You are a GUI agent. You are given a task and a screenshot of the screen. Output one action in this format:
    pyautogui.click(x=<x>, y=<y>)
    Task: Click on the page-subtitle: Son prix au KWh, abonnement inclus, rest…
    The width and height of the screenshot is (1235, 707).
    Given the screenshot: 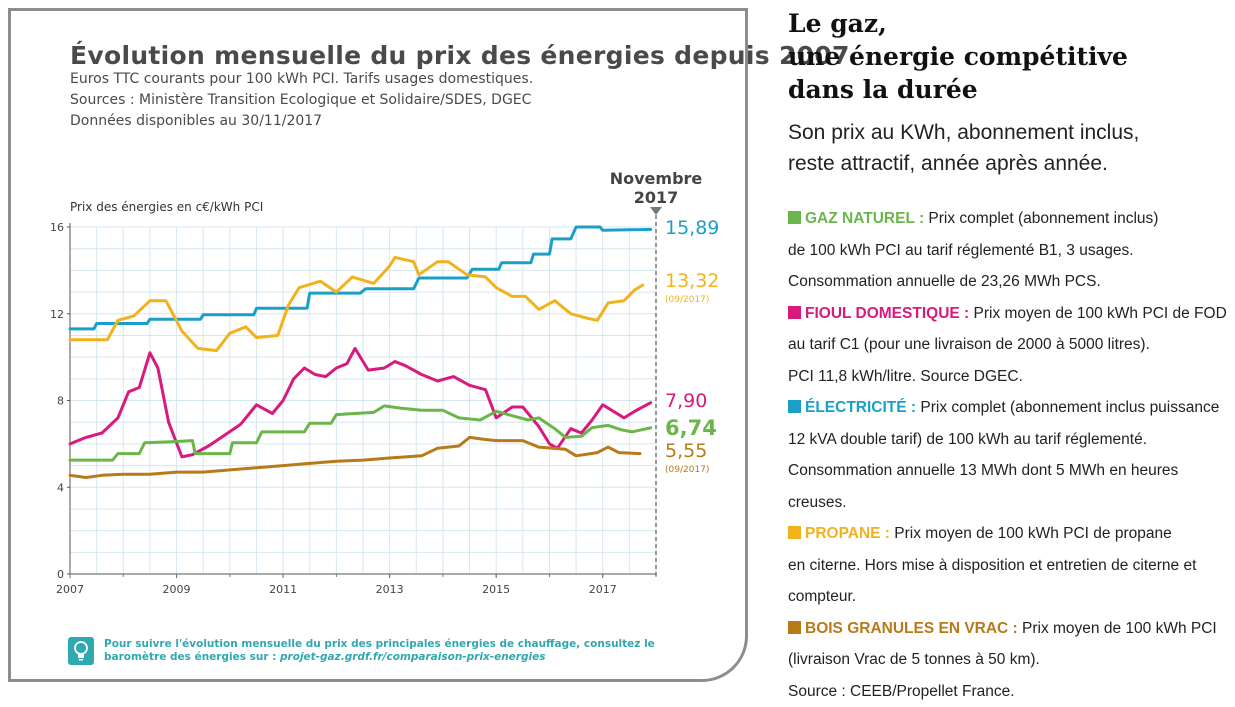 What is the action you would take?
    pyautogui.click(x=1008, y=148)
    